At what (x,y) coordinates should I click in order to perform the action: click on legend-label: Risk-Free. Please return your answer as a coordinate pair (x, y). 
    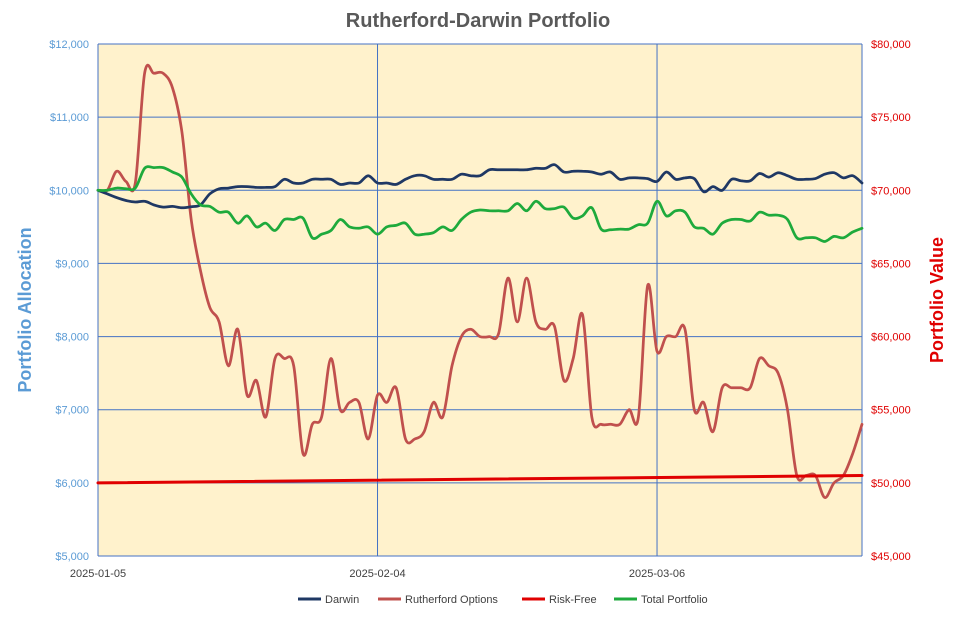
    Looking at the image, I should click on (573, 600).